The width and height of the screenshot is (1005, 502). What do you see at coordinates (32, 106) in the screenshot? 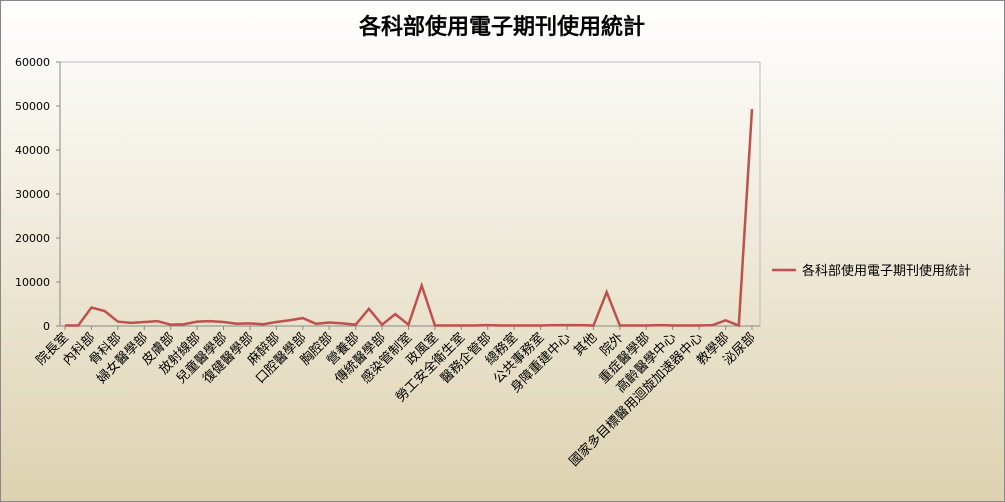
I see `y-tick-label: 50000` at bounding box center [32, 106].